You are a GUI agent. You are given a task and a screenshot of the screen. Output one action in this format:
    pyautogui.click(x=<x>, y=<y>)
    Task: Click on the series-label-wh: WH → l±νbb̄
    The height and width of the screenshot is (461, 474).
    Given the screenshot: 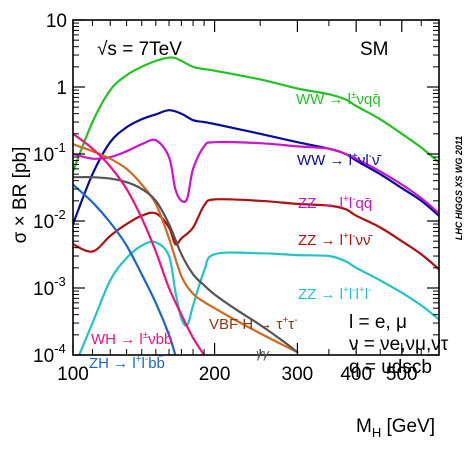 What is the action you would take?
    pyautogui.click(x=131, y=339)
    